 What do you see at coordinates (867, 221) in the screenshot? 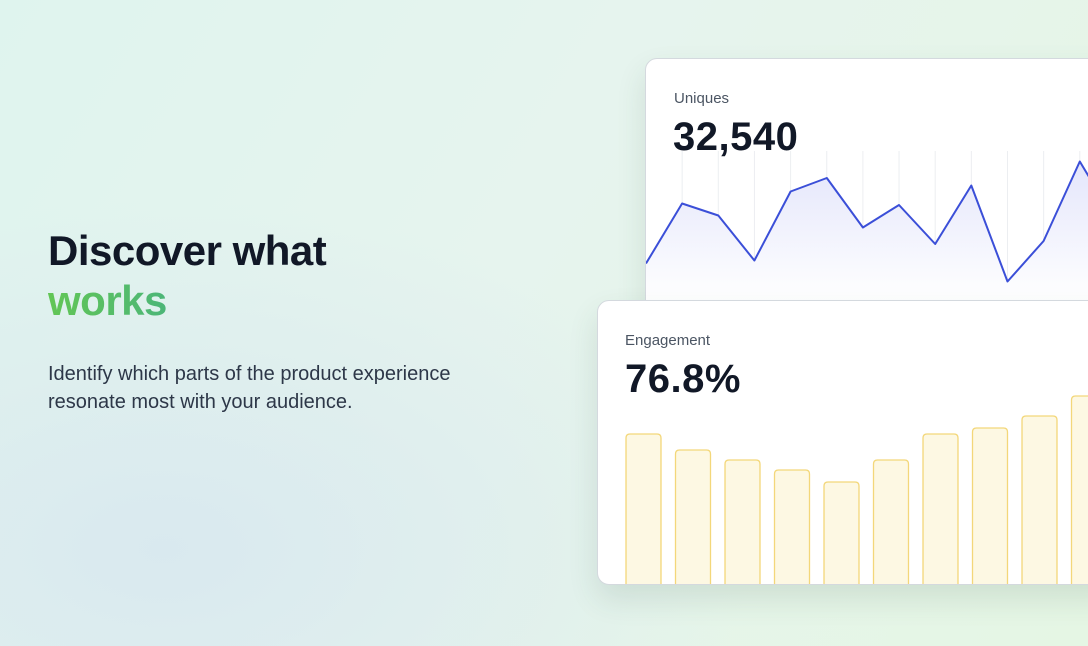
I see `line` at bounding box center [867, 221].